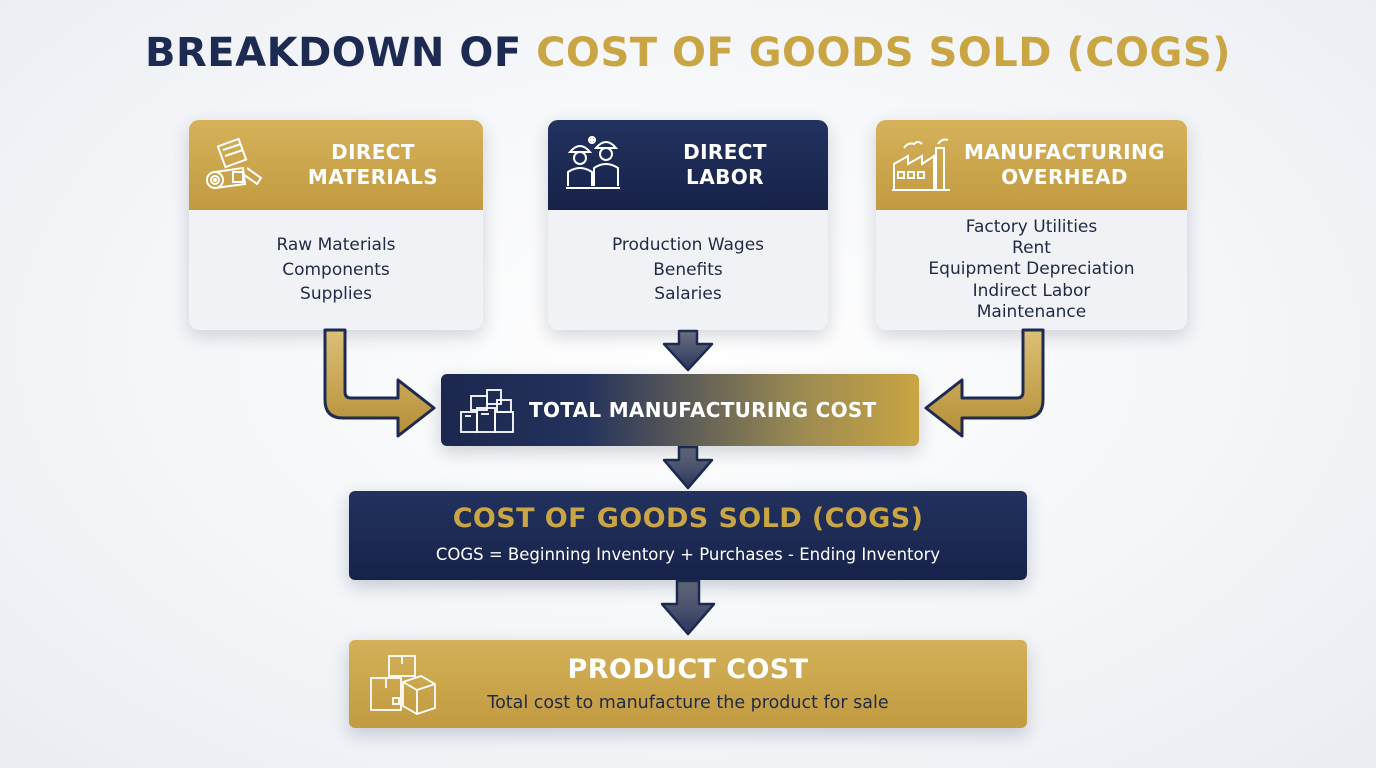  What do you see at coordinates (688, 350) in the screenshot?
I see `labor-arrow` at bounding box center [688, 350].